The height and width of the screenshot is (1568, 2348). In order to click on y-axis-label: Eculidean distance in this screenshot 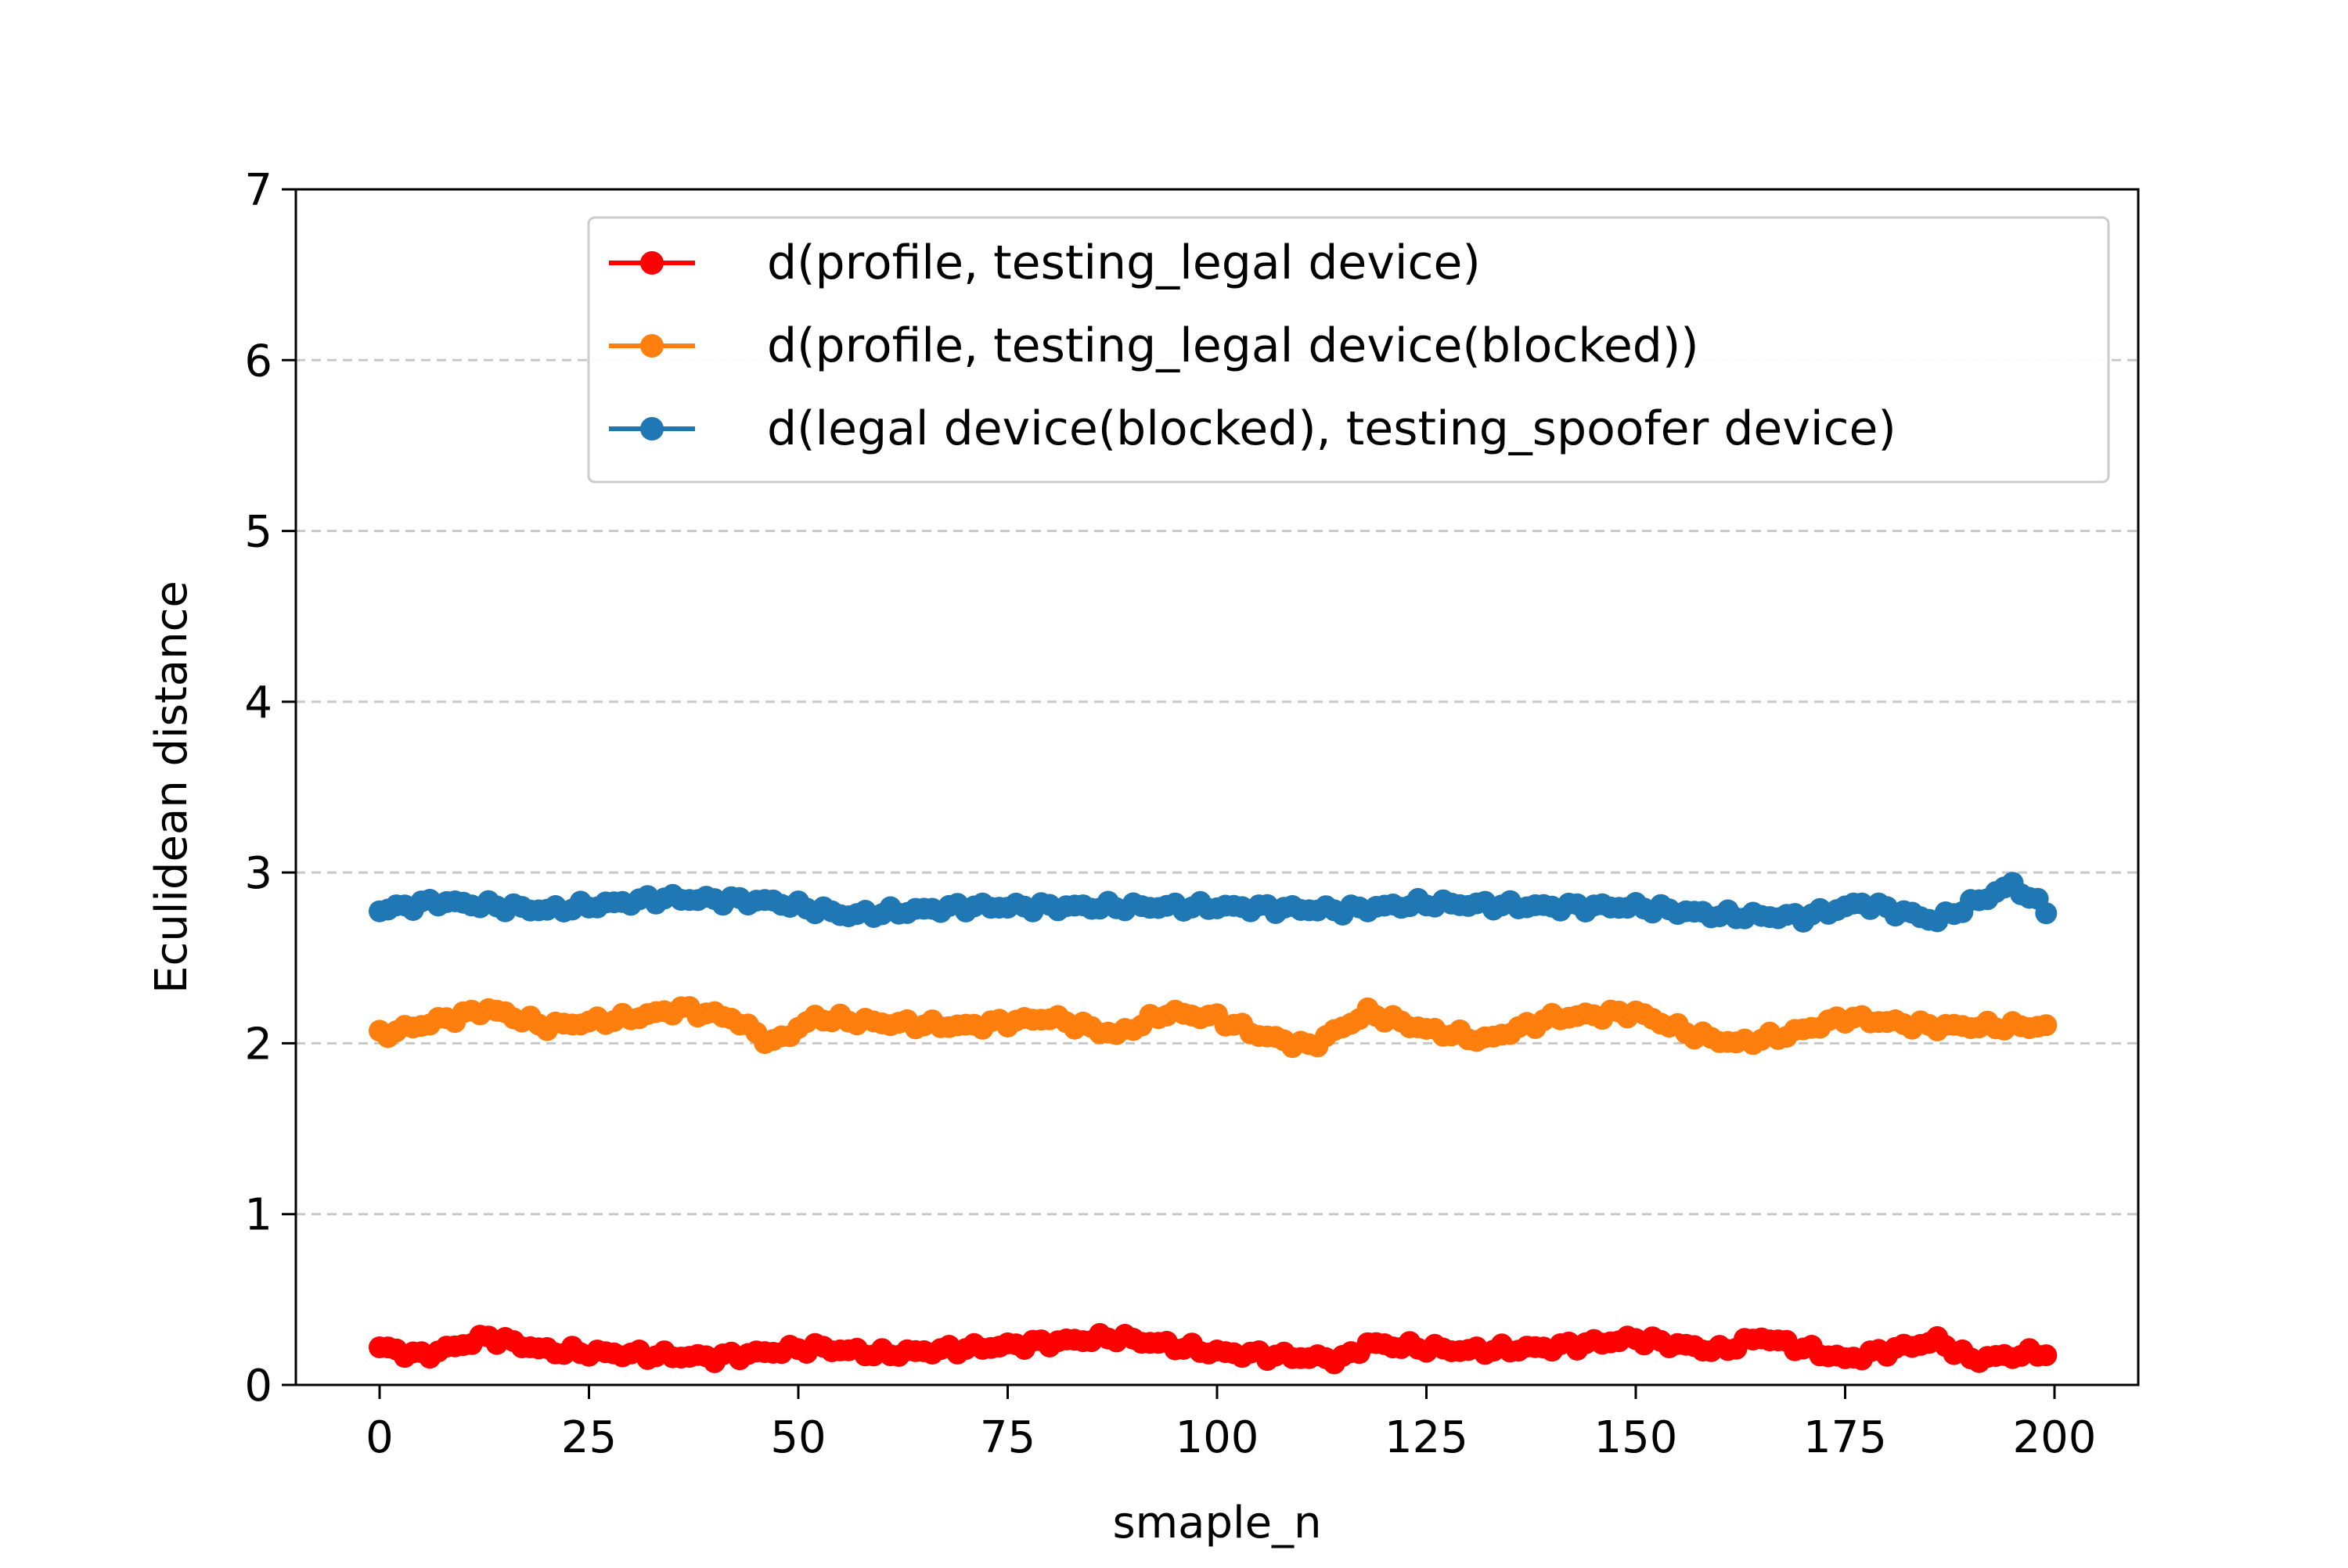, I will do `click(172, 788)`.